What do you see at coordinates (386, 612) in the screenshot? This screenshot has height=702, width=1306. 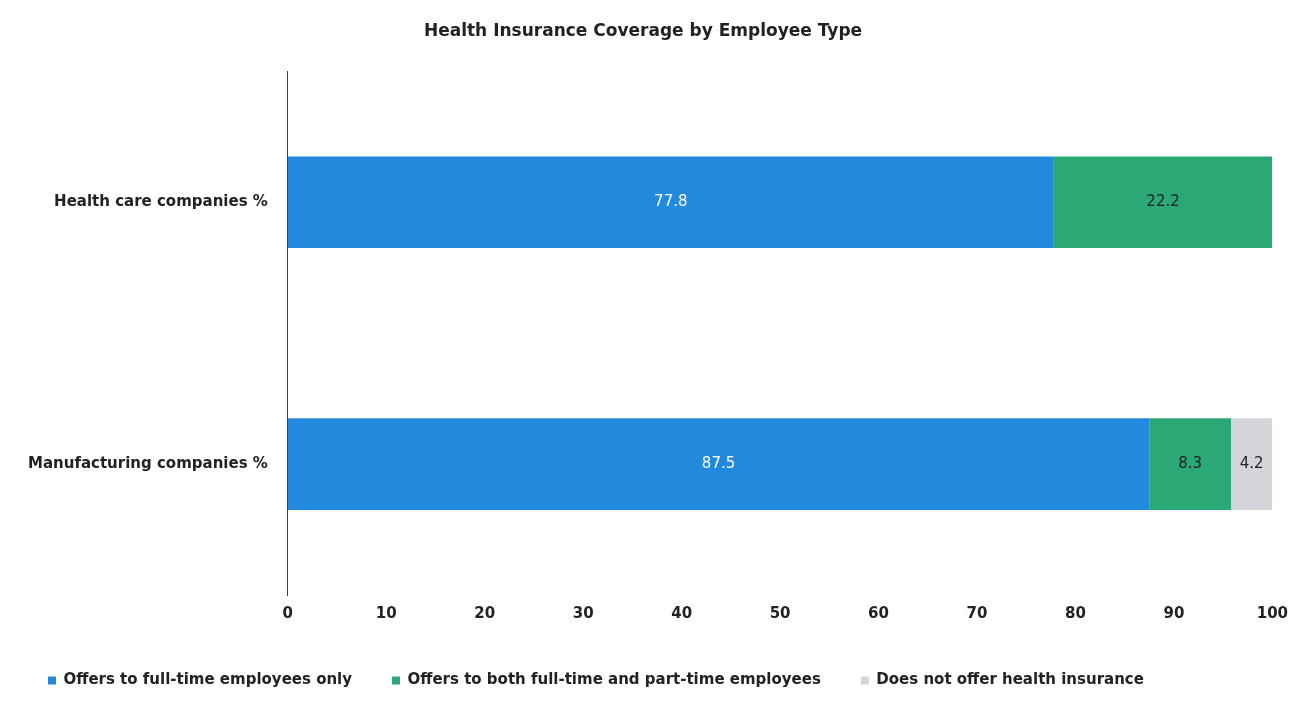 I see `x-tick-label: 10` at bounding box center [386, 612].